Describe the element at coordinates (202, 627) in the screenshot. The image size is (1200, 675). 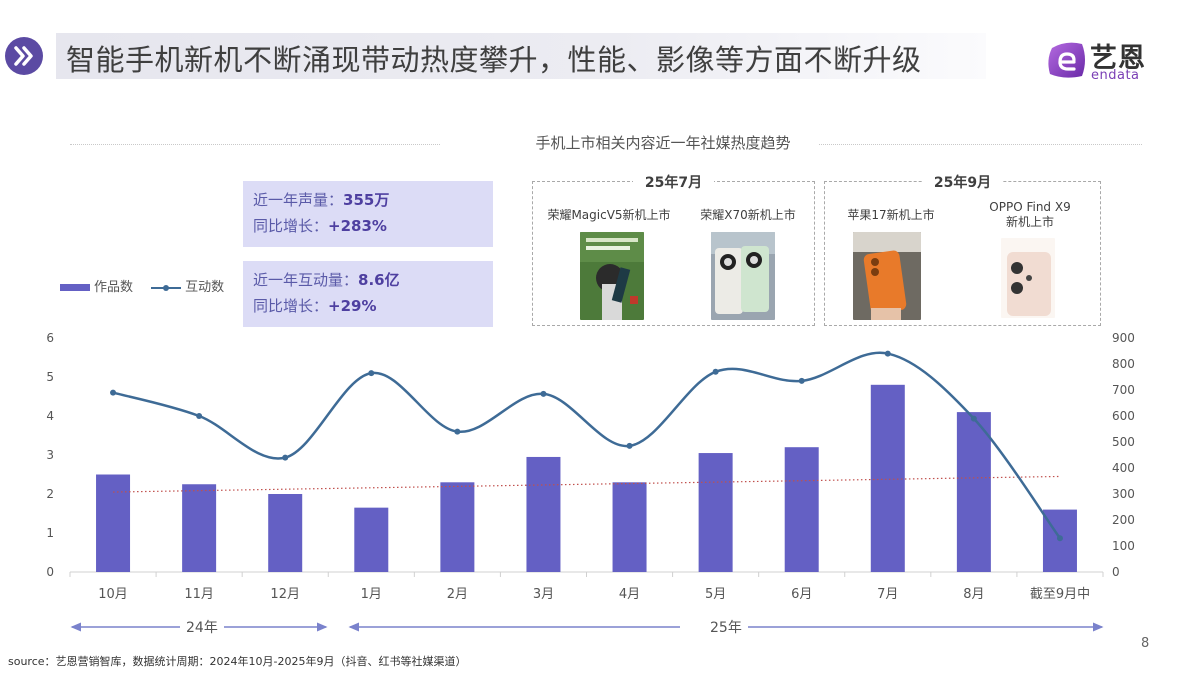
I see `year-label-2024: 24年` at that location.